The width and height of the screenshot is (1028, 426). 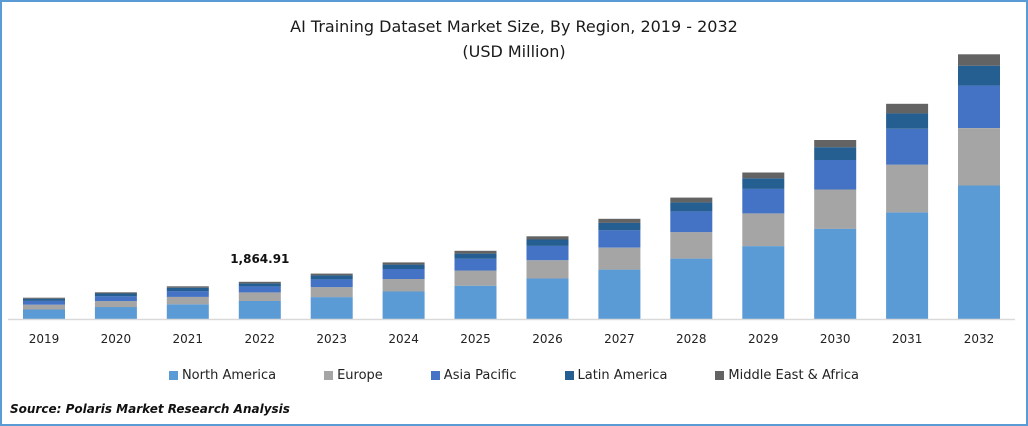 I want to click on bar-segment-middle-east-africa-2020, so click(x=115, y=293).